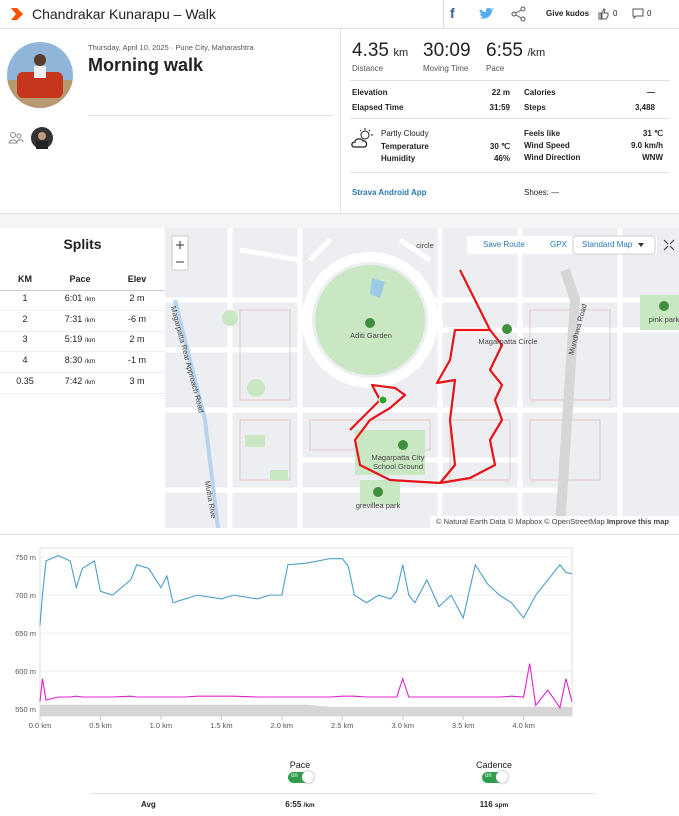  I want to click on gap, so click(339, 221).